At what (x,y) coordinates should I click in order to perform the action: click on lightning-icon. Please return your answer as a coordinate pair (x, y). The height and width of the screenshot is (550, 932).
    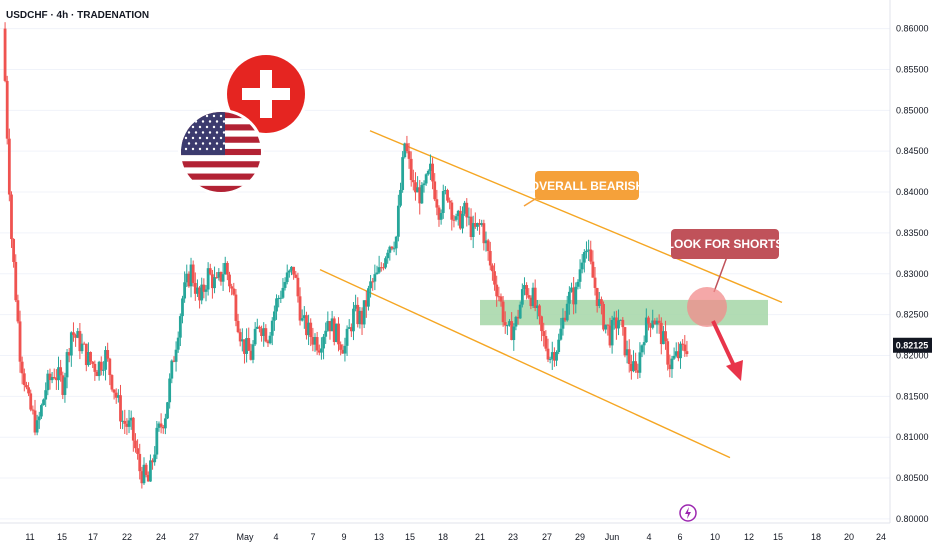
    Looking at the image, I should click on (688, 513).